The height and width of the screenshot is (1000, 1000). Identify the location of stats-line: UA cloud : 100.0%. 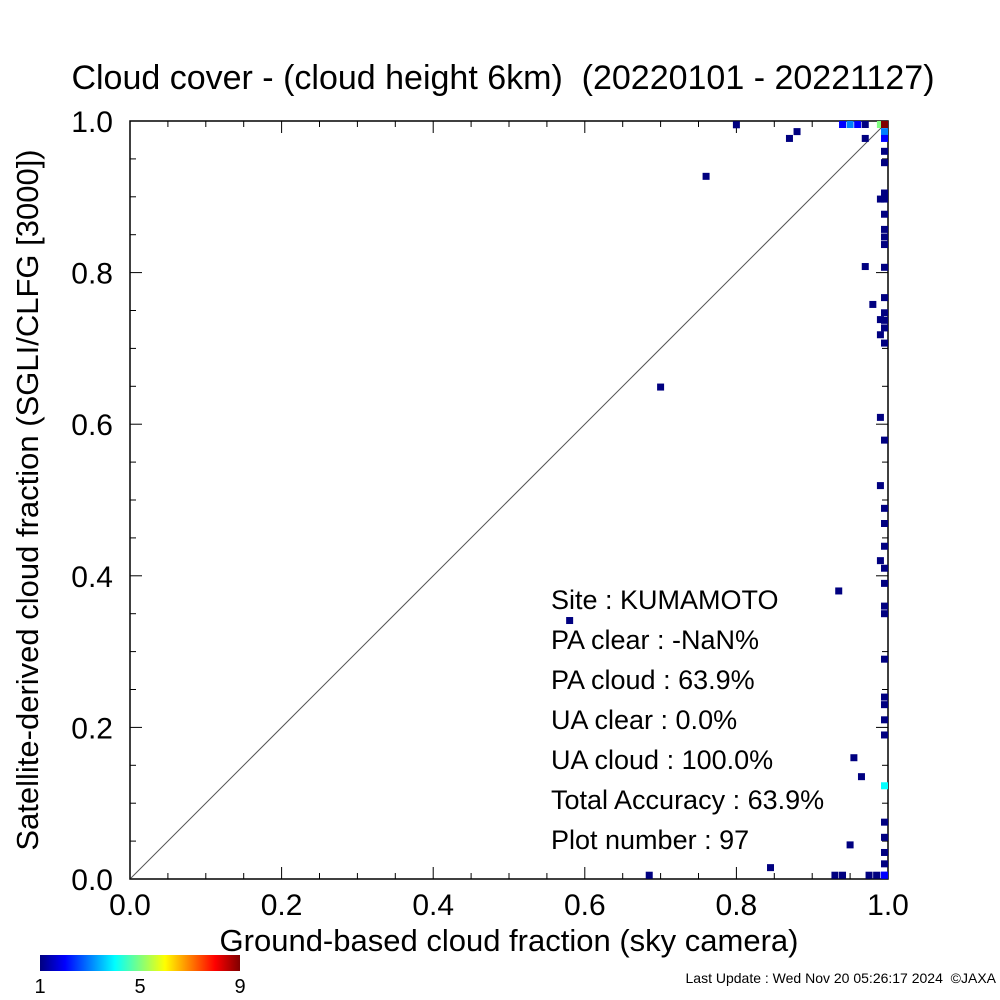
(662, 760).